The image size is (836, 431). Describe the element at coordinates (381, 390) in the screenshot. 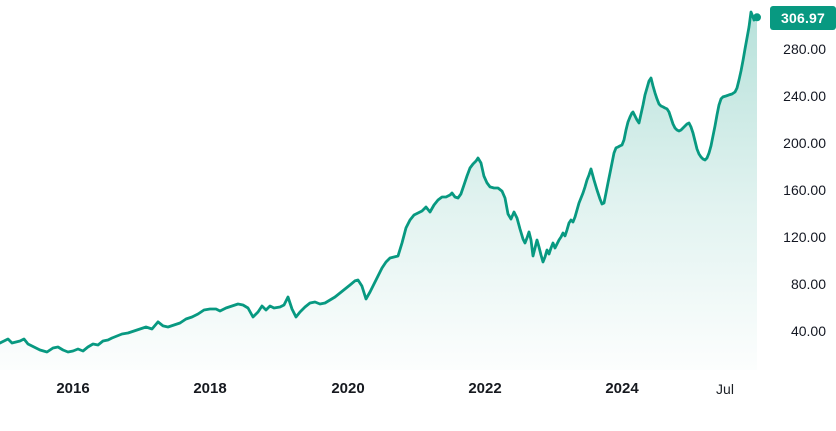

I see `time-axis: 2016 2018 2020 2022 2024 Jul` at that location.